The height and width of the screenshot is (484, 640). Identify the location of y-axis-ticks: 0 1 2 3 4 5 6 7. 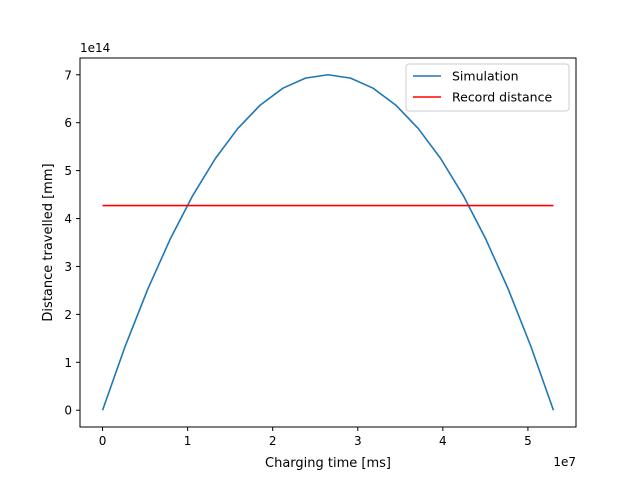
(72, 243).